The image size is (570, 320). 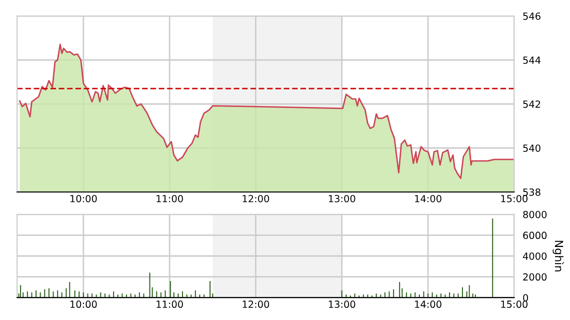 What do you see at coordinates (531, 16) in the screenshot?
I see `y-tick-label: 546` at bounding box center [531, 16].